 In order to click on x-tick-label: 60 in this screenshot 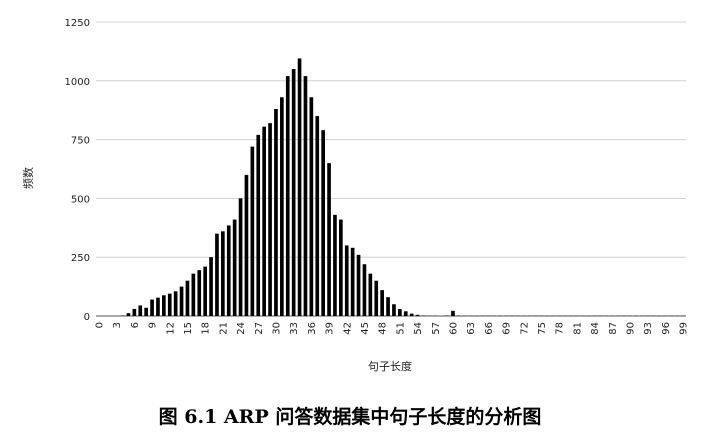, I will do `click(453, 328)`.